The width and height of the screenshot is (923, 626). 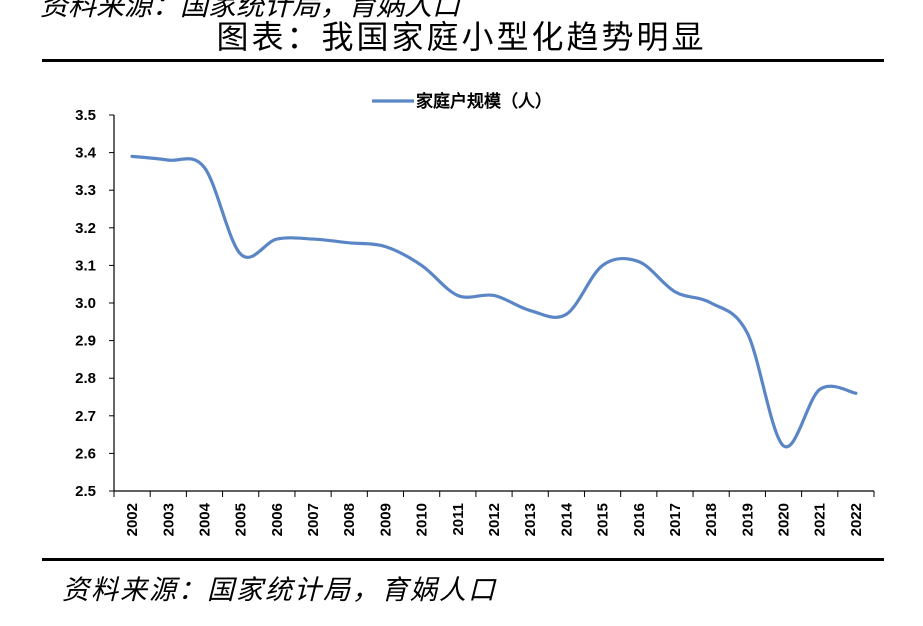 What do you see at coordinates (675, 519) in the screenshot?
I see `x-tick-label: 2017` at bounding box center [675, 519].